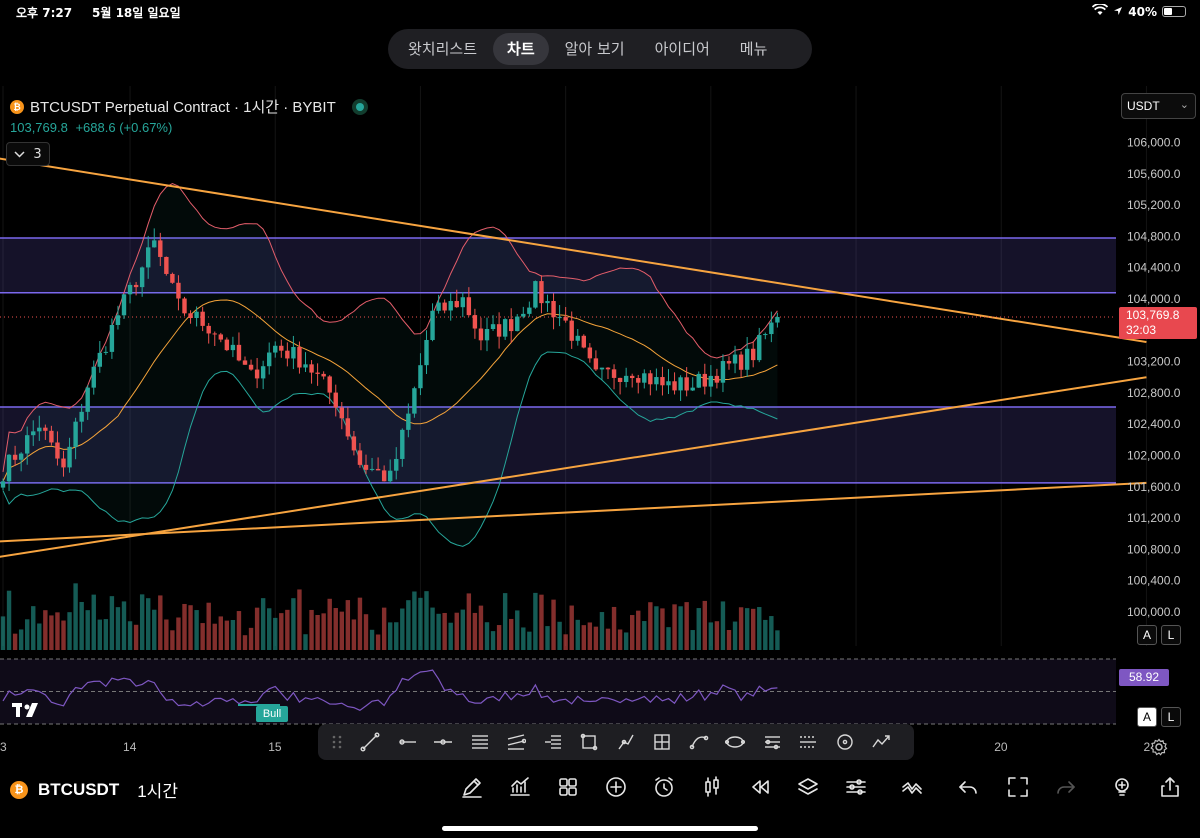  Describe the element at coordinates (1154, 612) in the screenshot. I see `y-axis-label: 100,000.0` at that location.